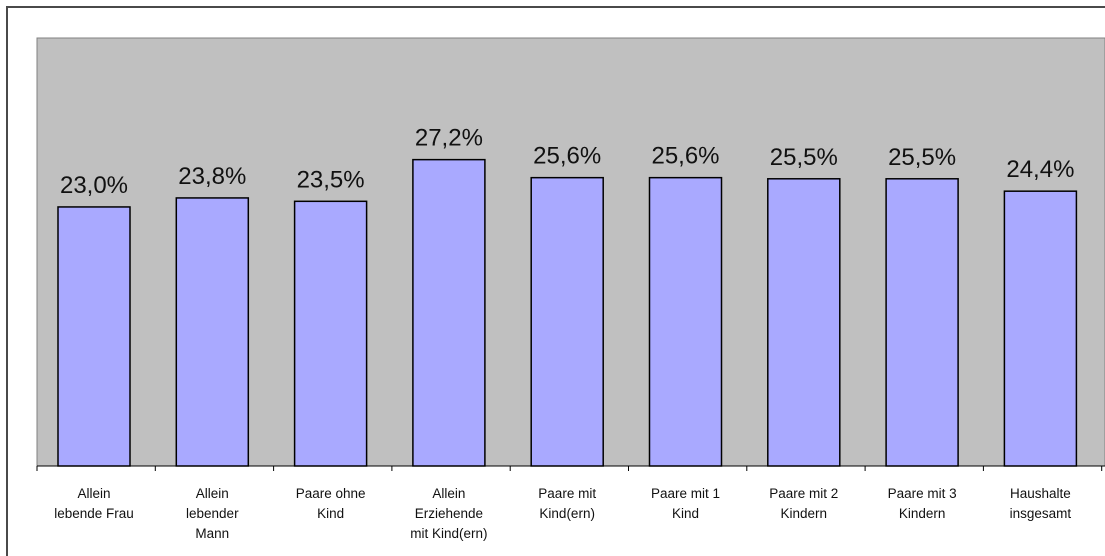 The width and height of the screenshot is (1105, 556). I want to click on category-label-line: Paare mit 3, so click(922, 493).